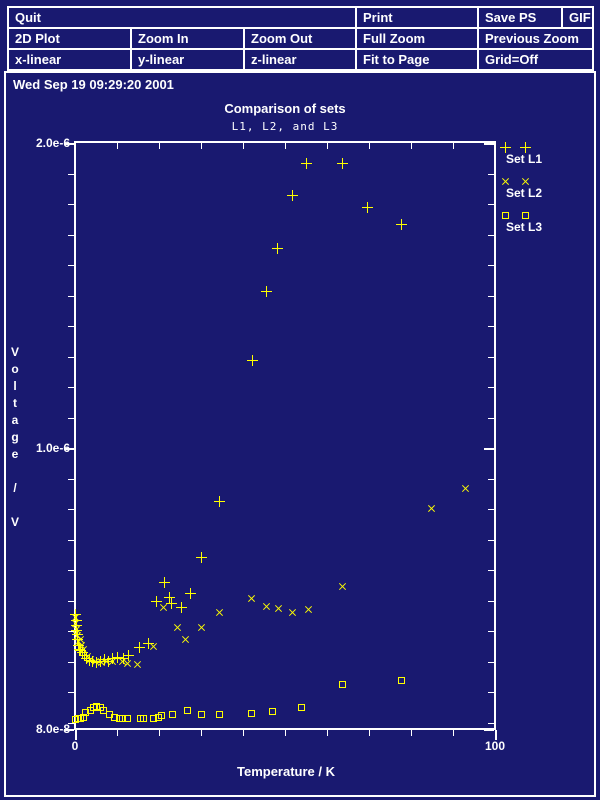 This screenshot has height=800, width=600. What do you see at coordinates (75, 746) in the screenshot?
I see `x-tick-label-0: 0` at bounding box center [75, 746].